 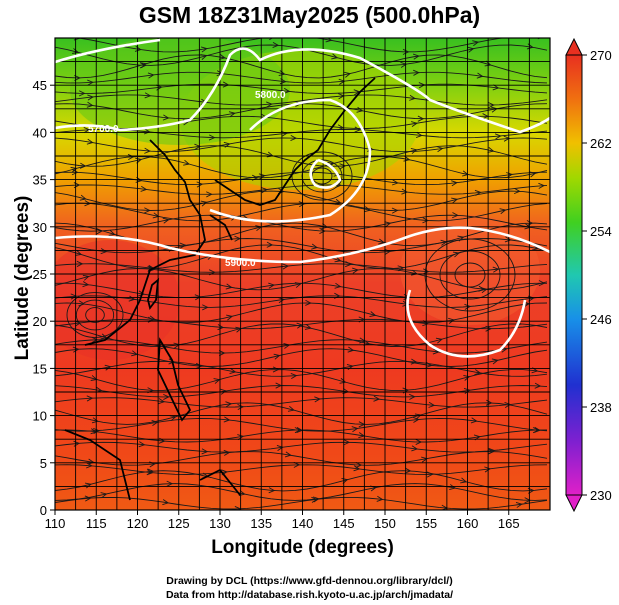 I want to click on y-axis: 0 5 10 15 20 25 30 35 40 45, so click(x=44, y=298).